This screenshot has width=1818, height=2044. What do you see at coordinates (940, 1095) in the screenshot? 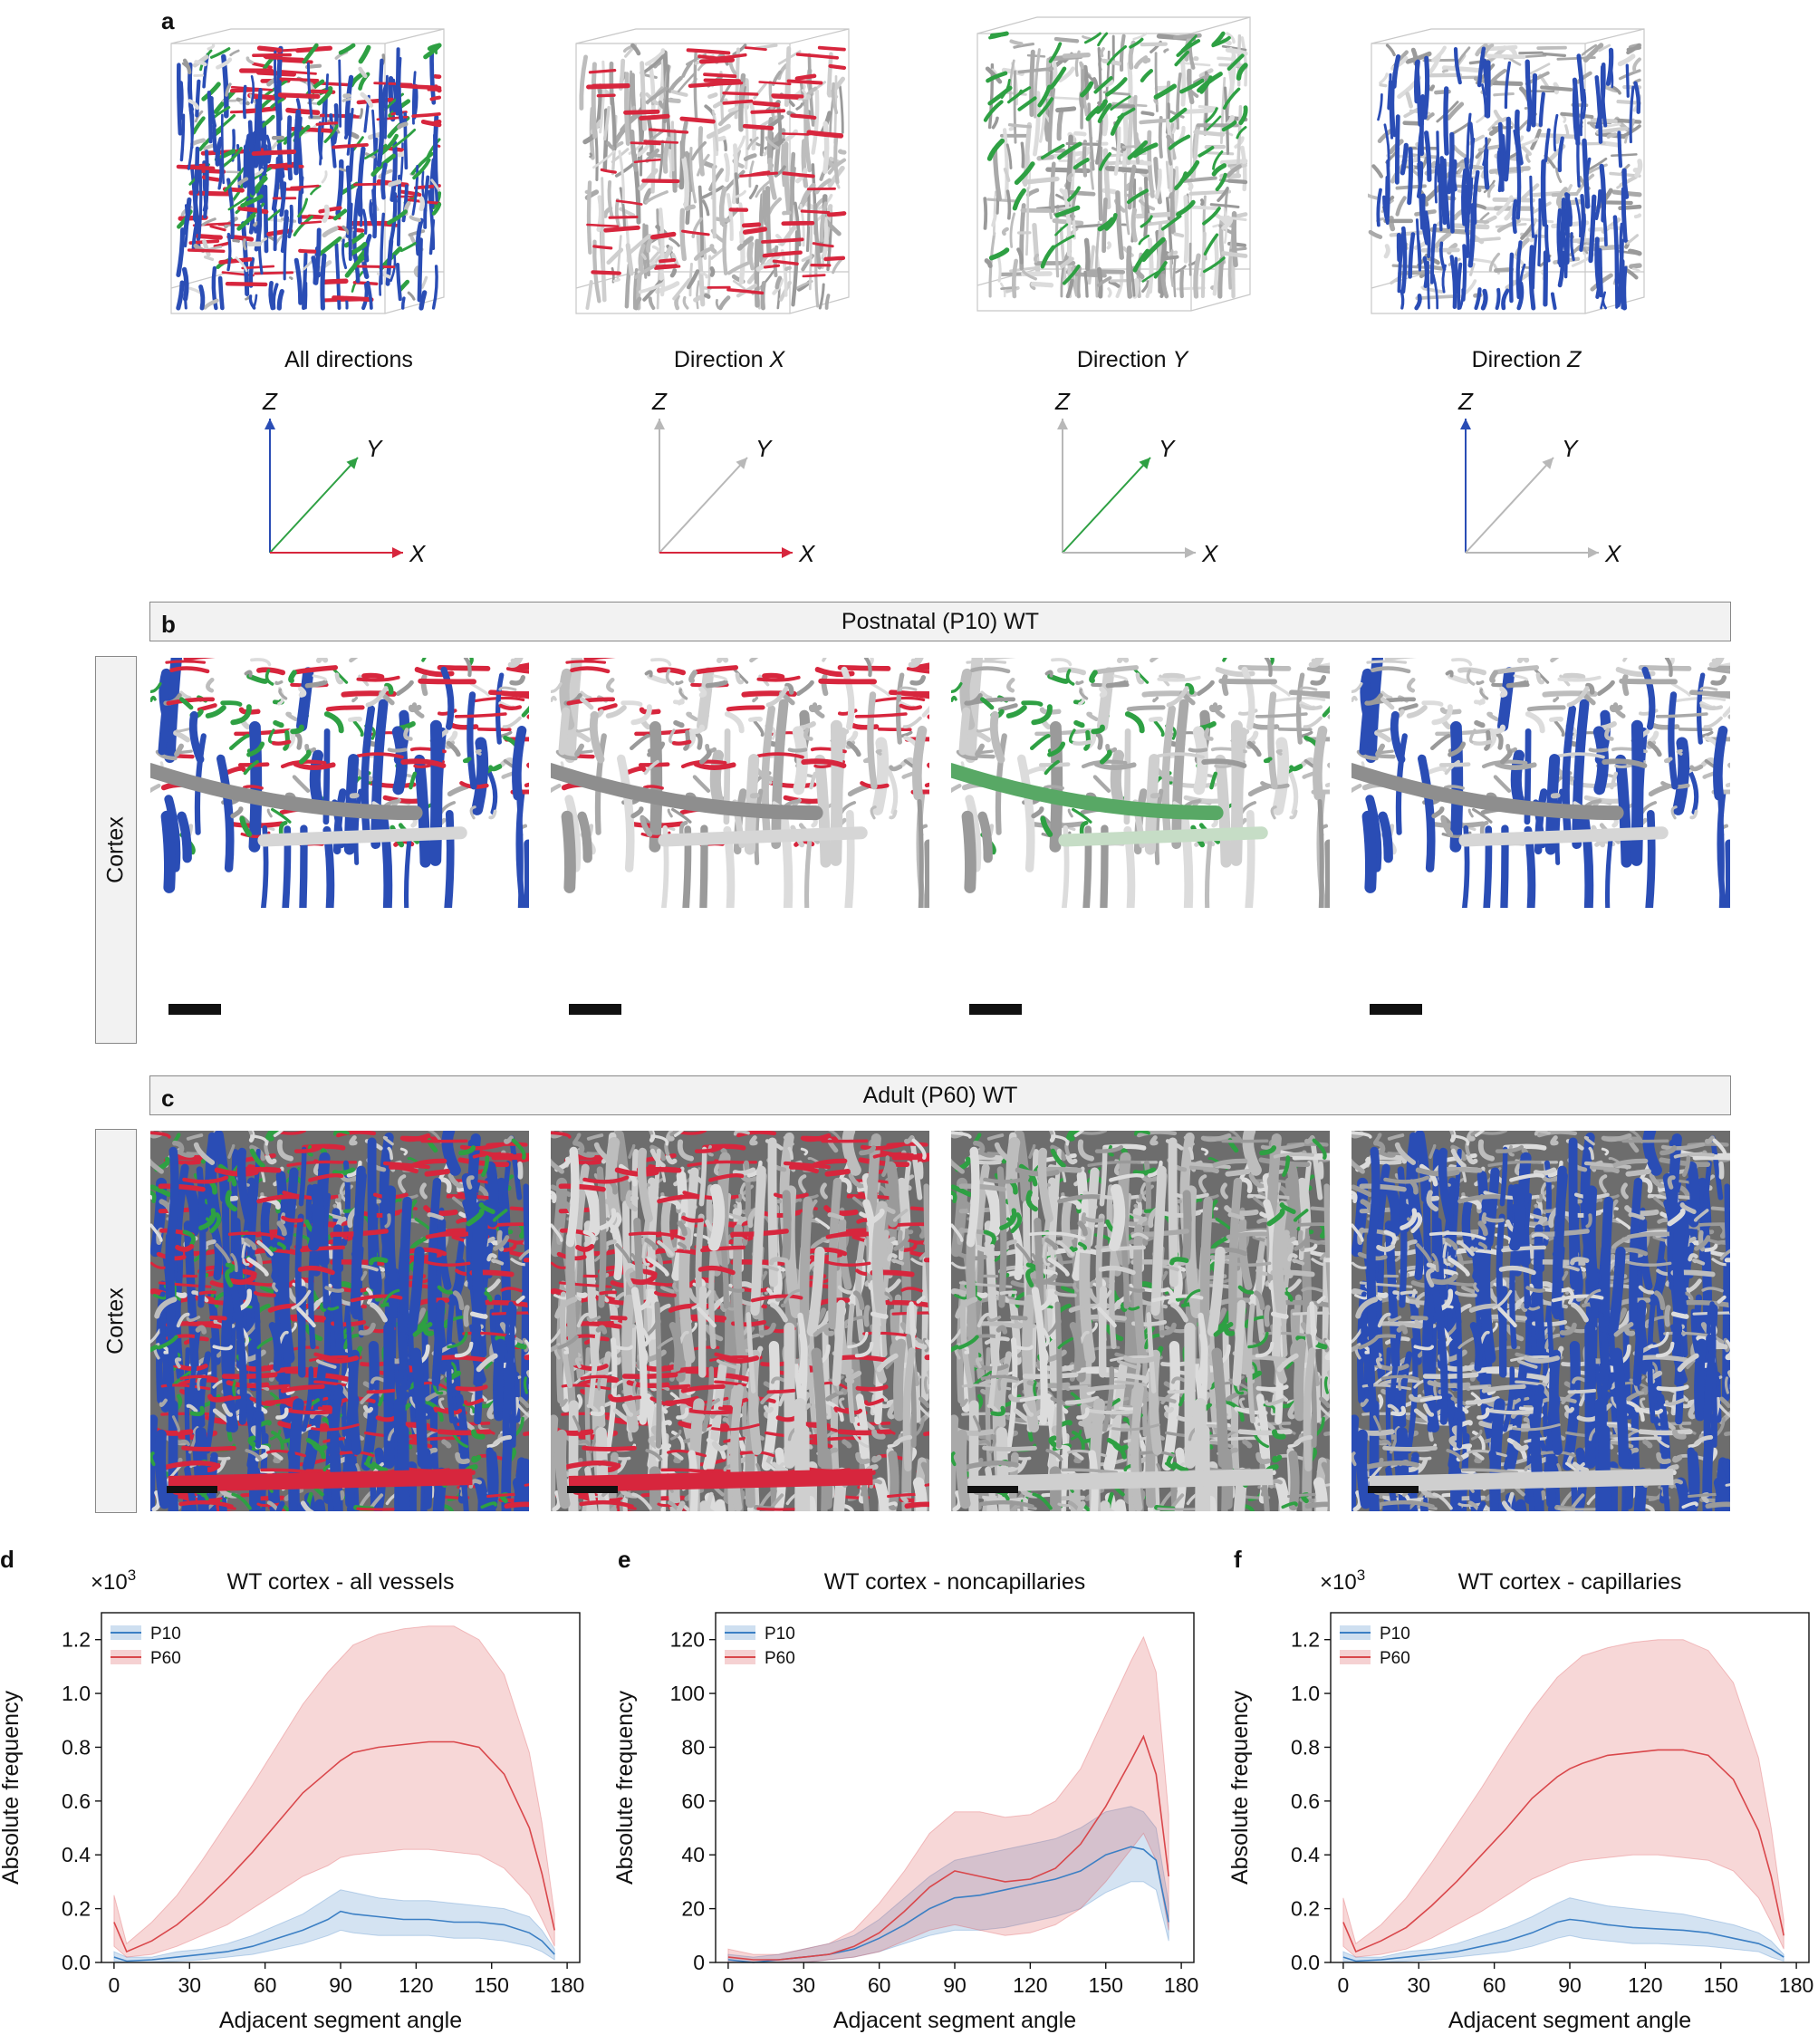
I see `banner-adult: Adult (P60) WT` at bounding box center [940, 1095].